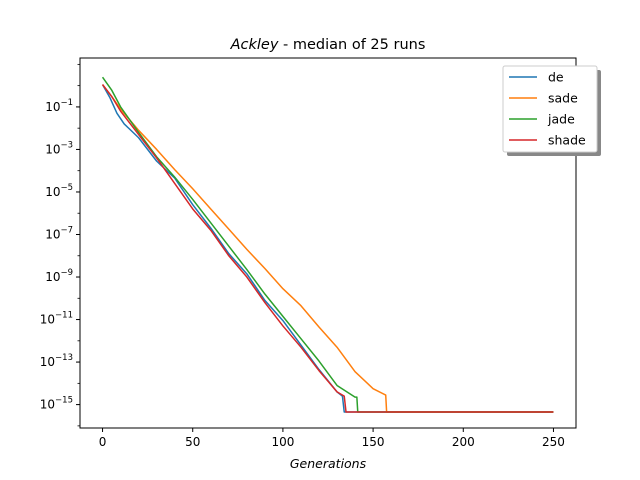 The image size is (640, 480). What do you see at coordinates (56, 404) in the screenshot?
I see `y-tick-label: 10⁻¹⁵` at bounding box center [56, 404].